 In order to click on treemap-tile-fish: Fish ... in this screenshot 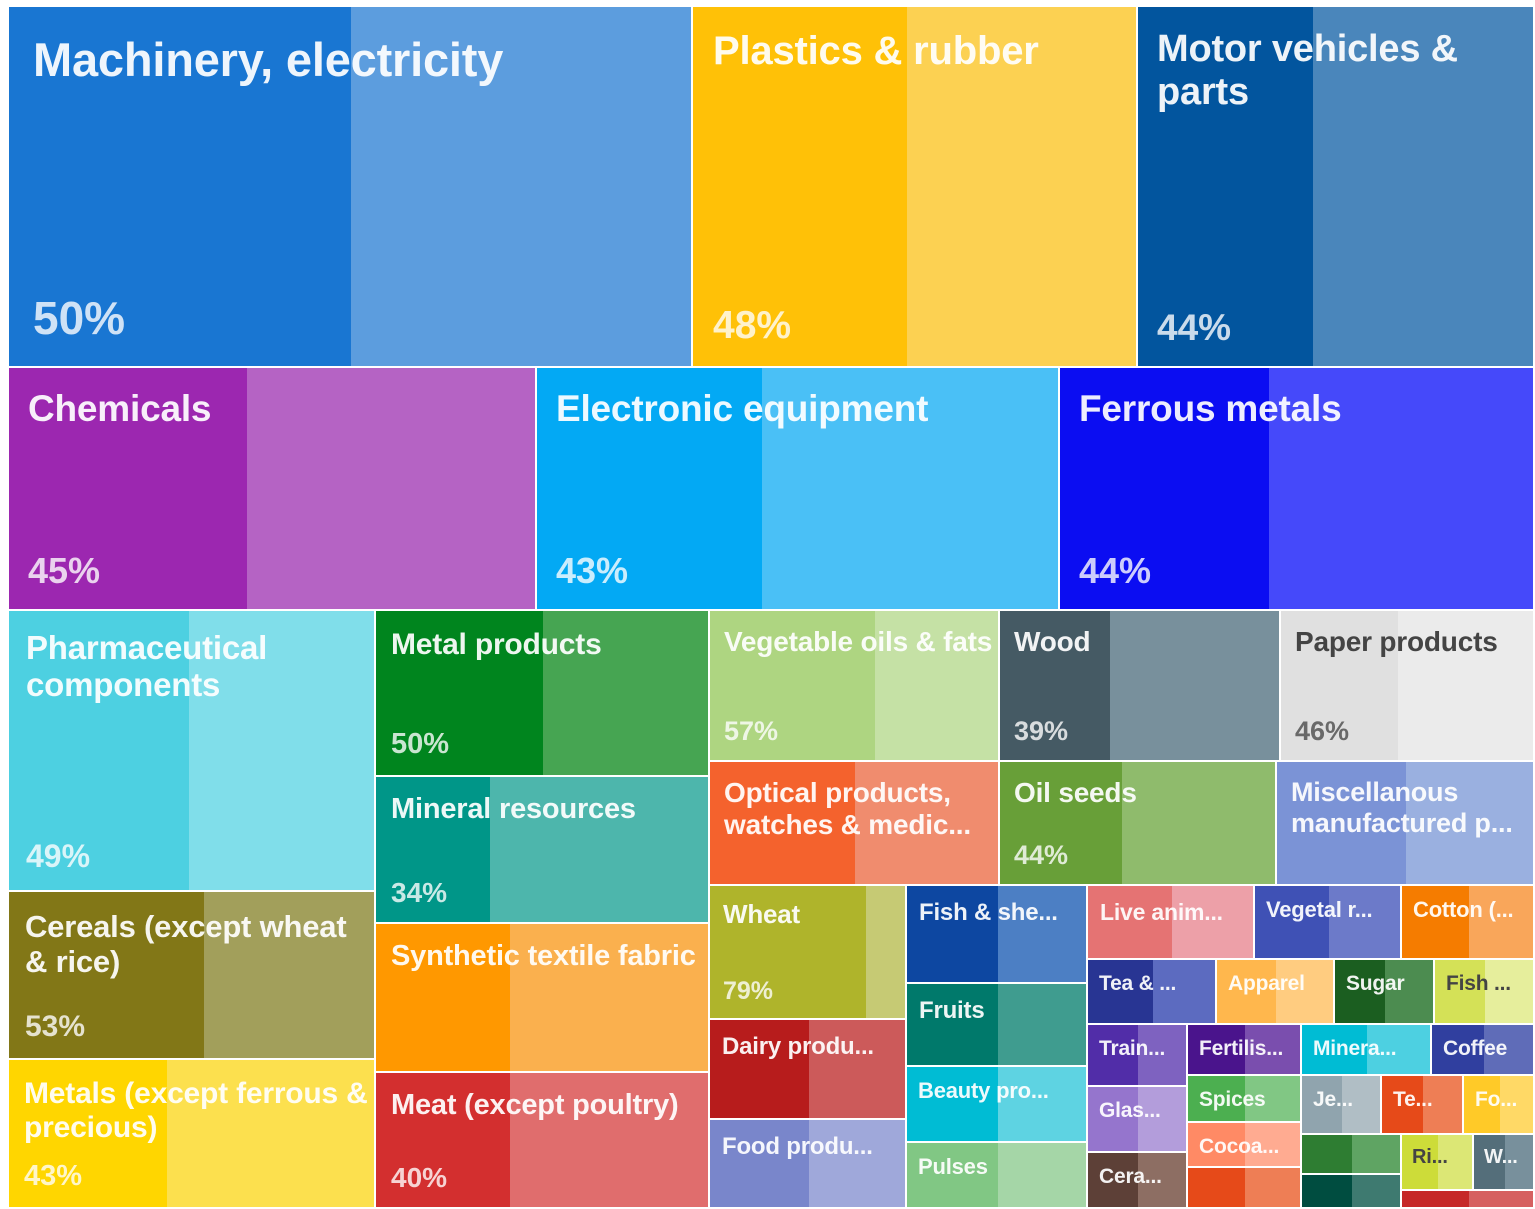, I will do `click(1485, 992)`.